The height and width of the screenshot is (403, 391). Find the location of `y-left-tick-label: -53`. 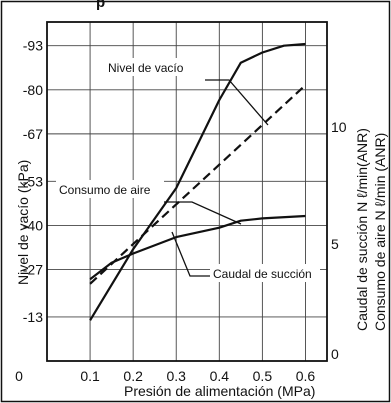

y-left-tick-label: -53 is located at coordinates (33, 181).